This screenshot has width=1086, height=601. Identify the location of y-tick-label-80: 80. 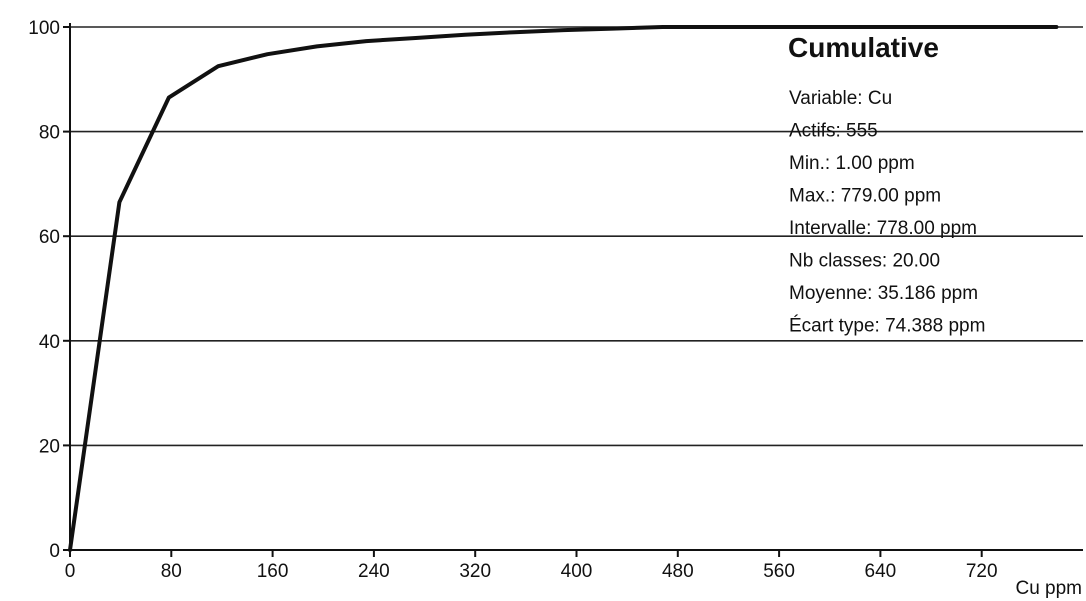
(49, 133).